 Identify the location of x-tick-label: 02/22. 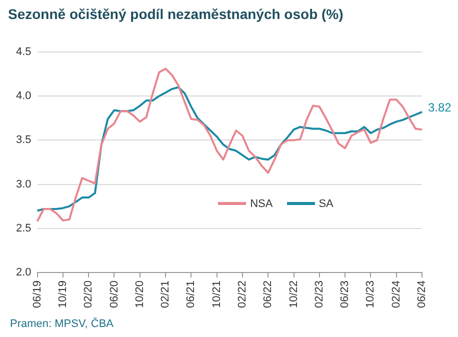
(242, 294).